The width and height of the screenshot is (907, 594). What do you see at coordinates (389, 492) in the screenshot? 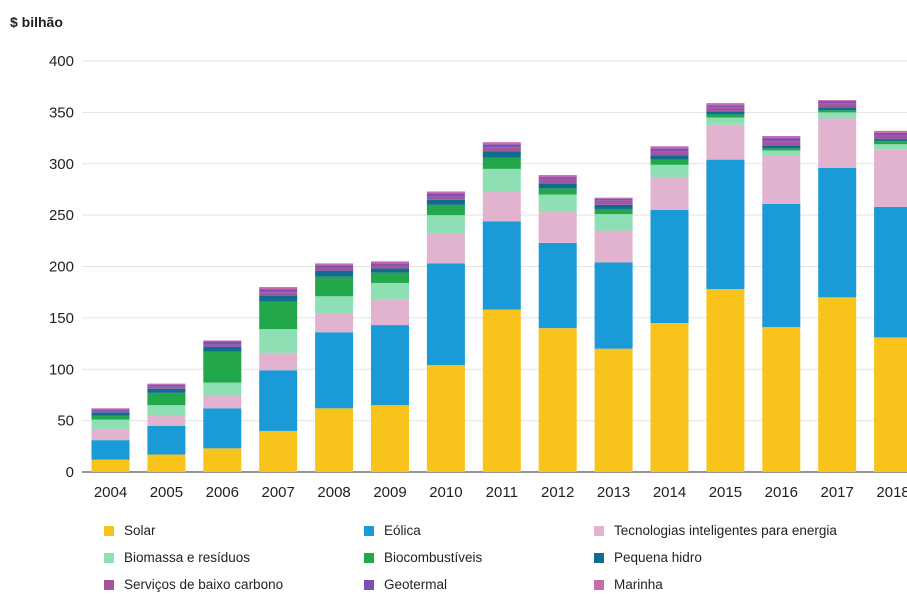
I see `x-tick-label: 2009` at bounding box center [389, 492].